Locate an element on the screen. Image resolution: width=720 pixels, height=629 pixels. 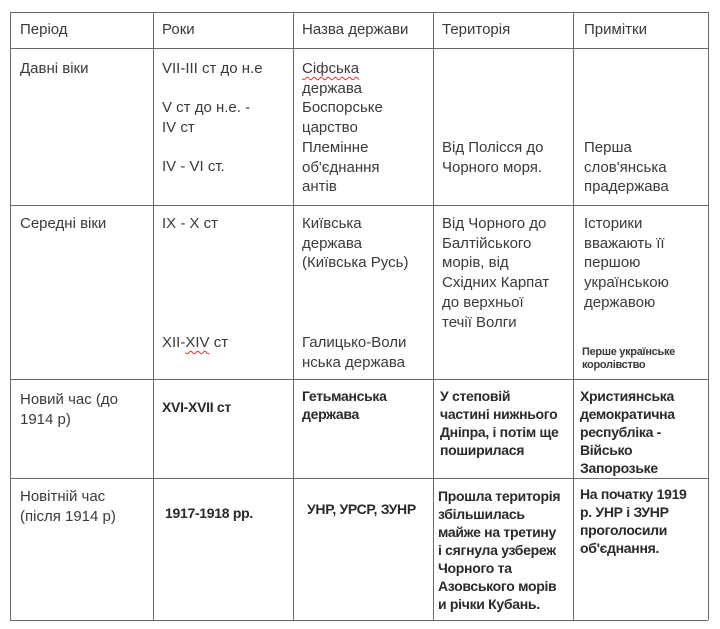
cell-years: 1917-1918 рр. is located at coordinates (209, 513).